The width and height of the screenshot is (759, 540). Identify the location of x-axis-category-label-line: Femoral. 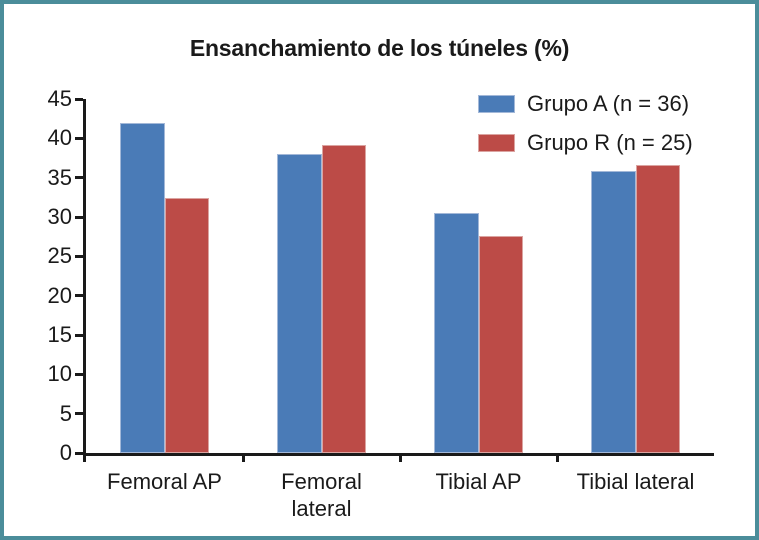
(321, 481).